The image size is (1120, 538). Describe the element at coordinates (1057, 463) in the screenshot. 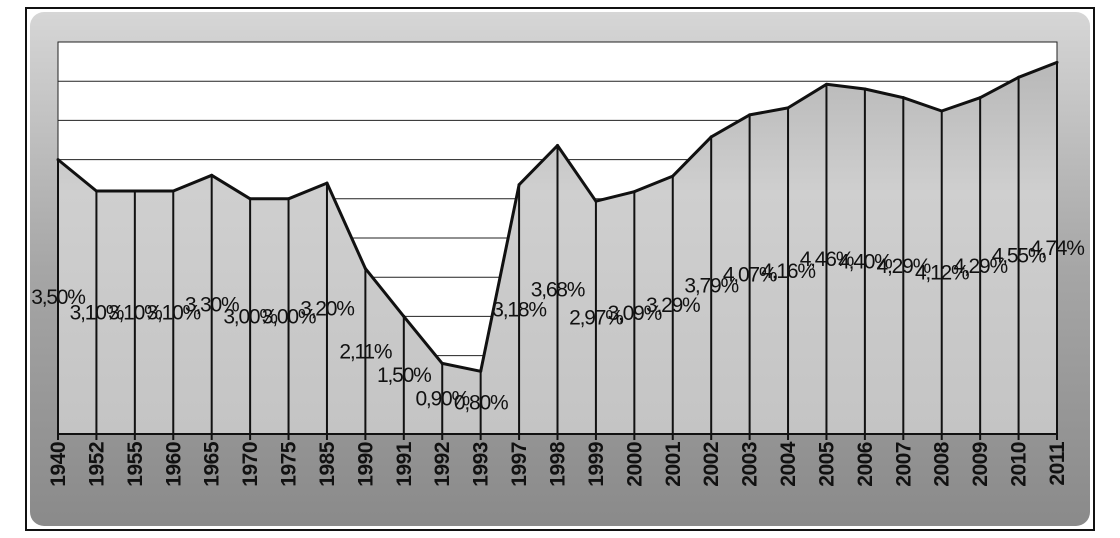

I see `x-tick-label: 2011` at that location.